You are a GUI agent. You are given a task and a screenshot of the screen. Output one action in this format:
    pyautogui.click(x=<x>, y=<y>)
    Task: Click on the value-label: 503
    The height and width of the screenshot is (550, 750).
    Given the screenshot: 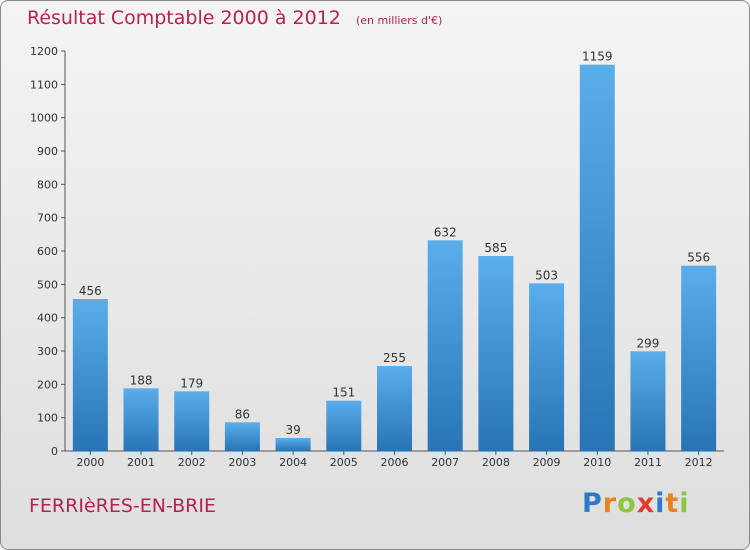 What is the action you would take?
    pyautogui.click(x=546, y=275)
    